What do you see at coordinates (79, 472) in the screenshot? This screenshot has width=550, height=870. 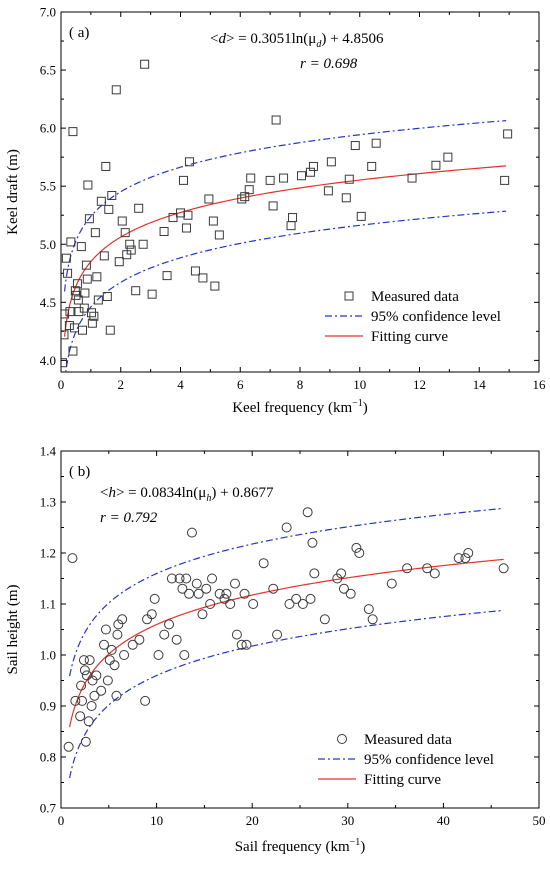 I see `panel-label: ( b)` at bounding box center [79, 472].